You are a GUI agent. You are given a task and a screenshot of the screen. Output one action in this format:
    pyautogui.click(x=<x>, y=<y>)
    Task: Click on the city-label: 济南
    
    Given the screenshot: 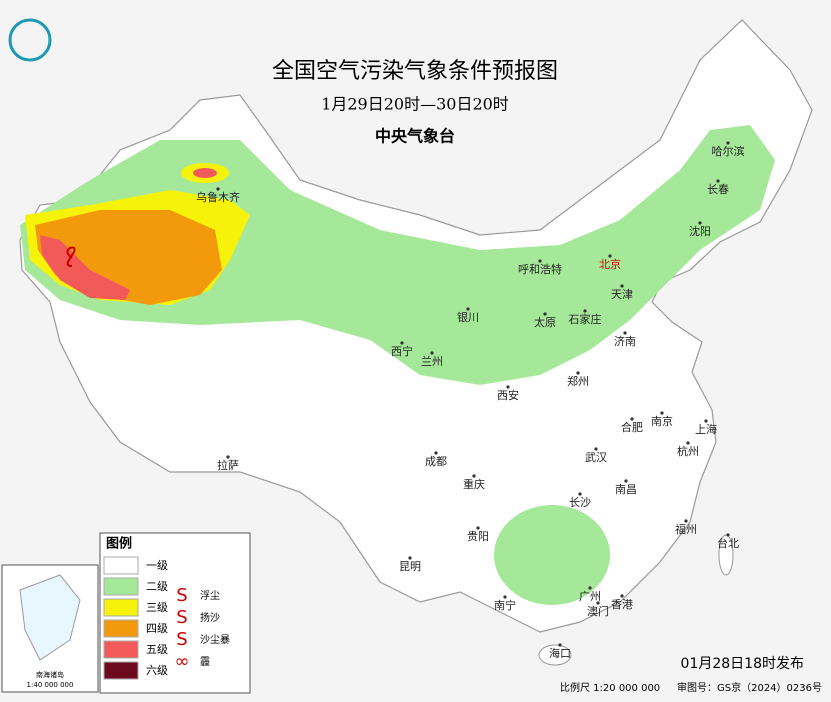 What is the action you would take?
    pyautogui.click(x=625, y=341)
    